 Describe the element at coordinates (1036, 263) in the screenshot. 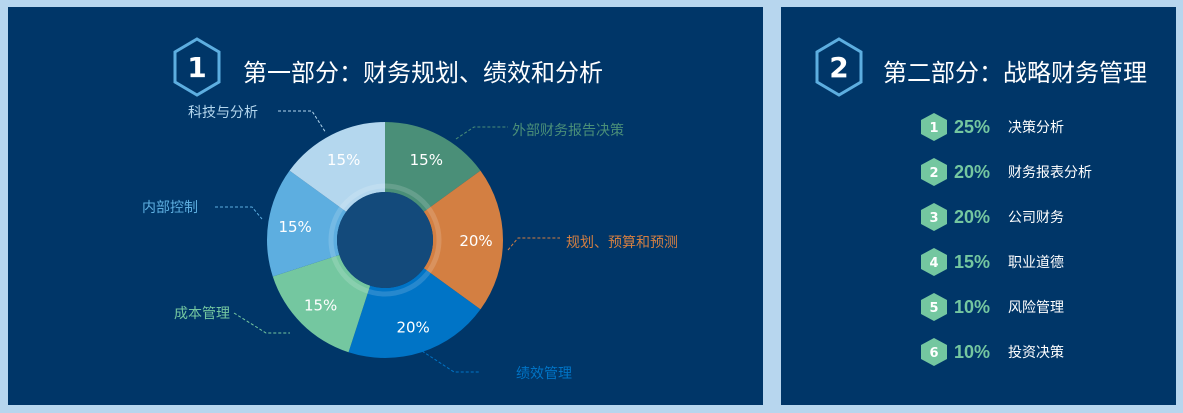

I see `topic-label: 职业道德` at that location.